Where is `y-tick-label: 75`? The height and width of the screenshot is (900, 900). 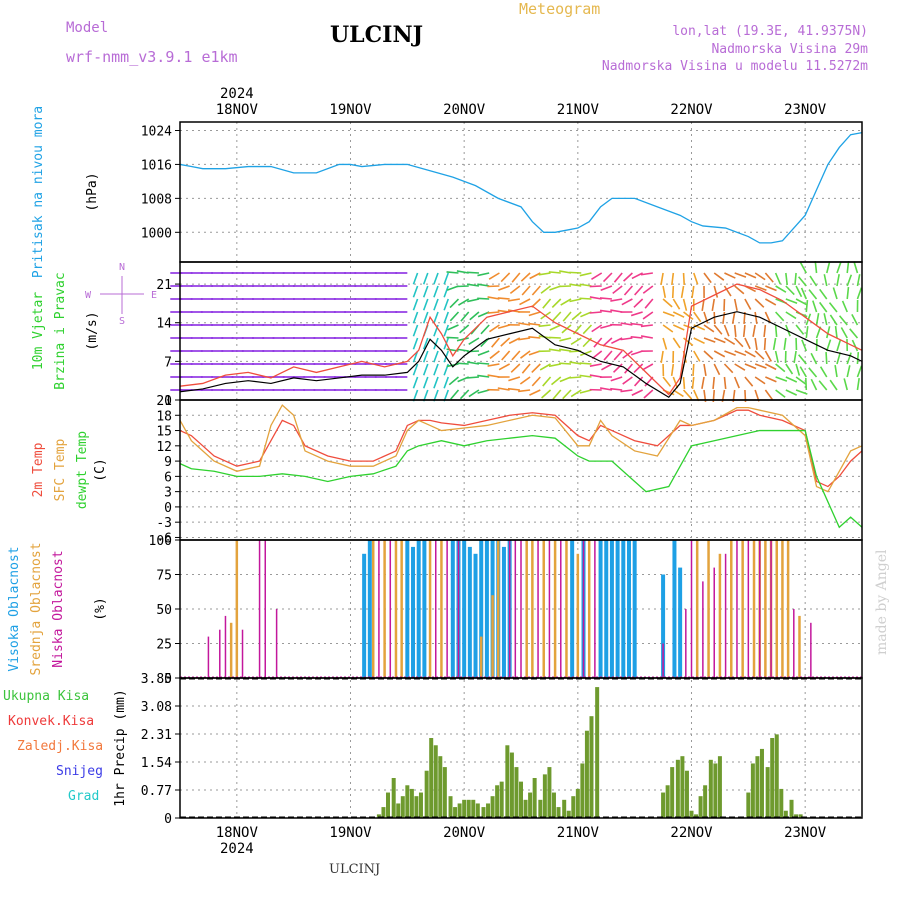
y-tick-label: 75 is located at coordinates (164, 576).